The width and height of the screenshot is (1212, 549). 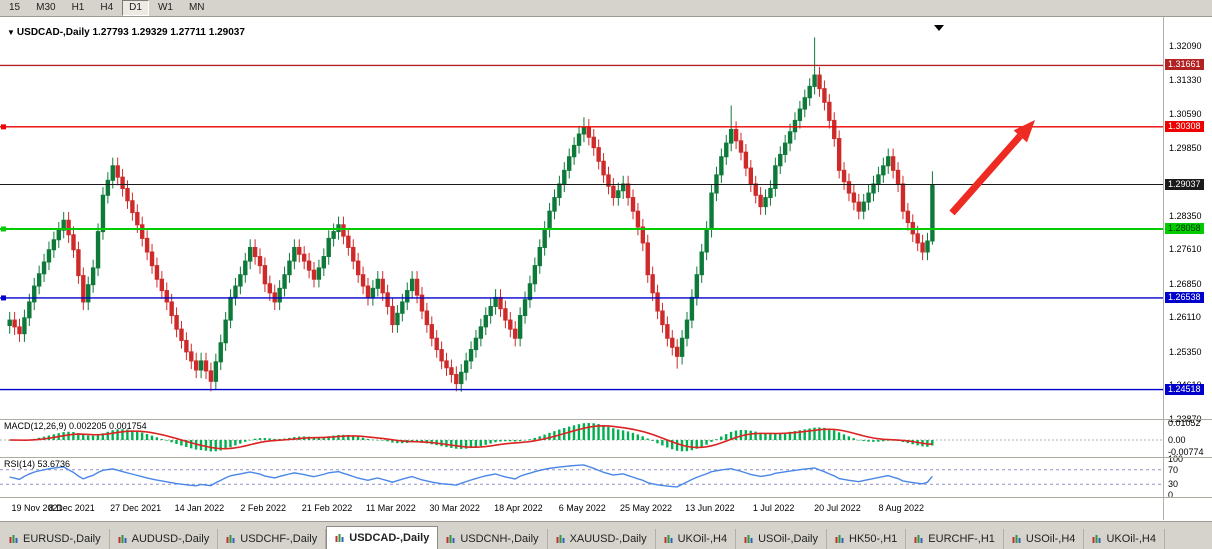 What do you see at coordinates (1185, 147) in the screenshot?
I see `price-tick-label: 1.29850` at bounding box center [1185, 147].